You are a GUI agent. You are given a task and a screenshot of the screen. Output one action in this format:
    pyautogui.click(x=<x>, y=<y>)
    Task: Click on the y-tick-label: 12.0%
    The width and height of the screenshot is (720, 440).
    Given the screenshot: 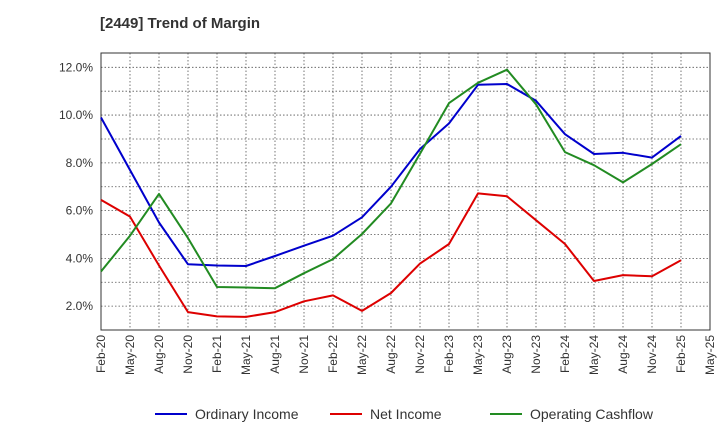 What is the action you would take?
    pyautogui.click(x=76, y=67)
    